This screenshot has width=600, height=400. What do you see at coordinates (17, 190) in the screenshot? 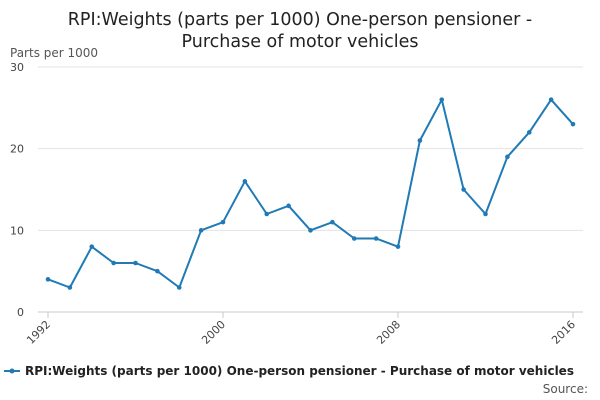
I see `y-axis-ticks: 0 10 20 30` at bounding box center [17, 190].